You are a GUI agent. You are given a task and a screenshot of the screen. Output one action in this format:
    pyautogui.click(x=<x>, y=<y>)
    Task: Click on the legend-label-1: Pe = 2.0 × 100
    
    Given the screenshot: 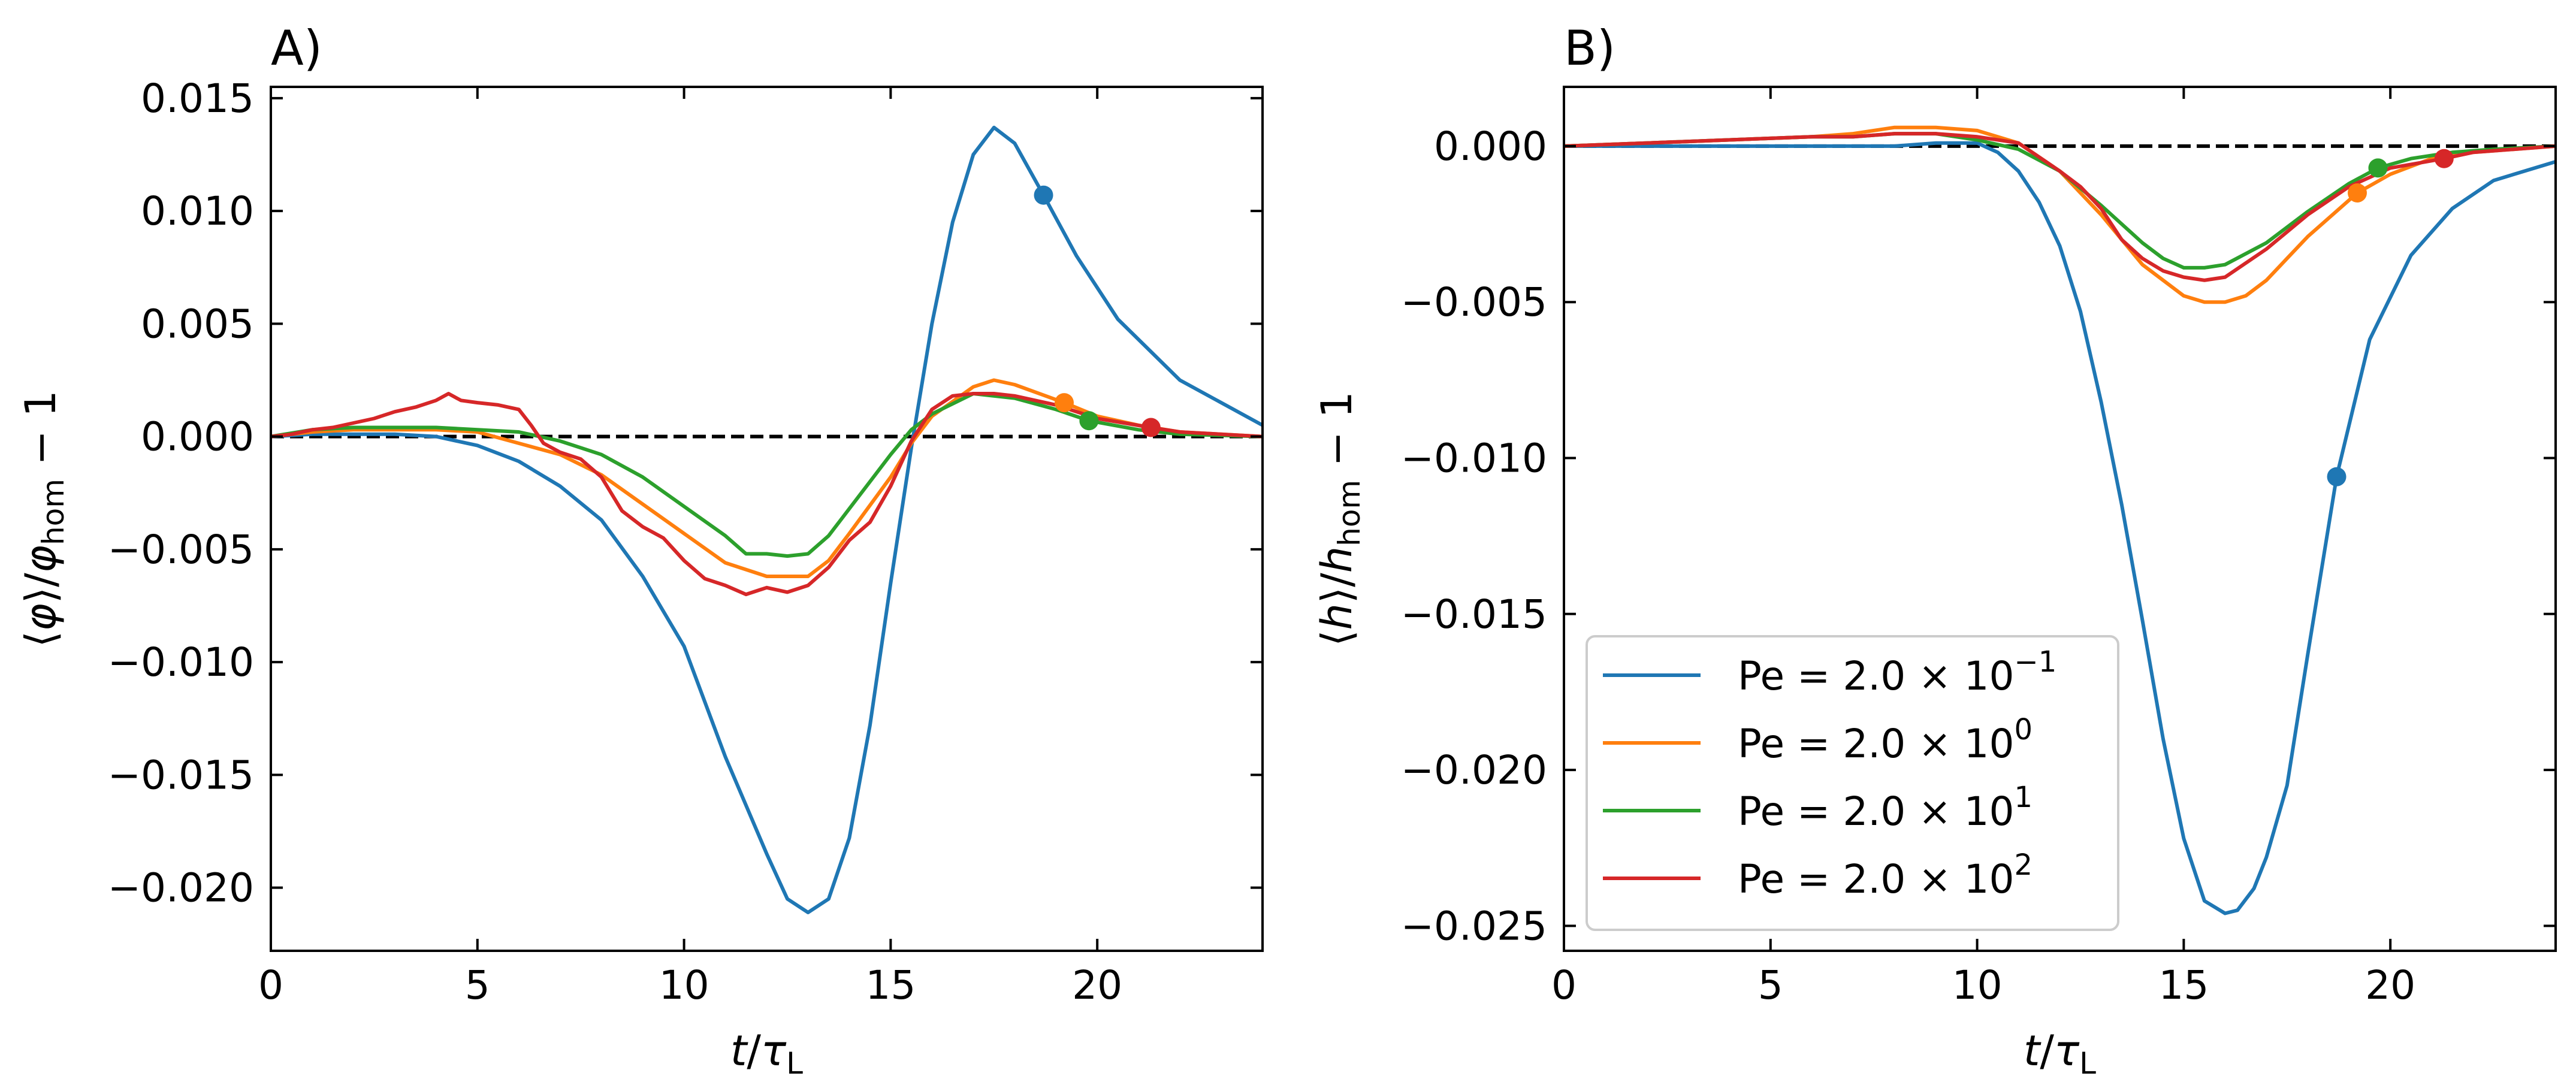 What is the action you would take?
    pyautogui.click(x=1886, y=740)
    